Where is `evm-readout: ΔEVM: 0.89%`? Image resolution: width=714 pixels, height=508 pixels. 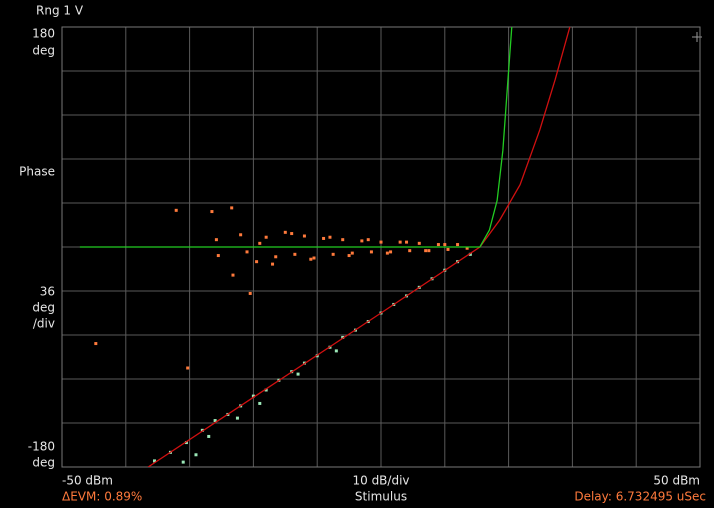 evm-readout: ΔEVM: 0.89% is located at coordinates (102, 497).